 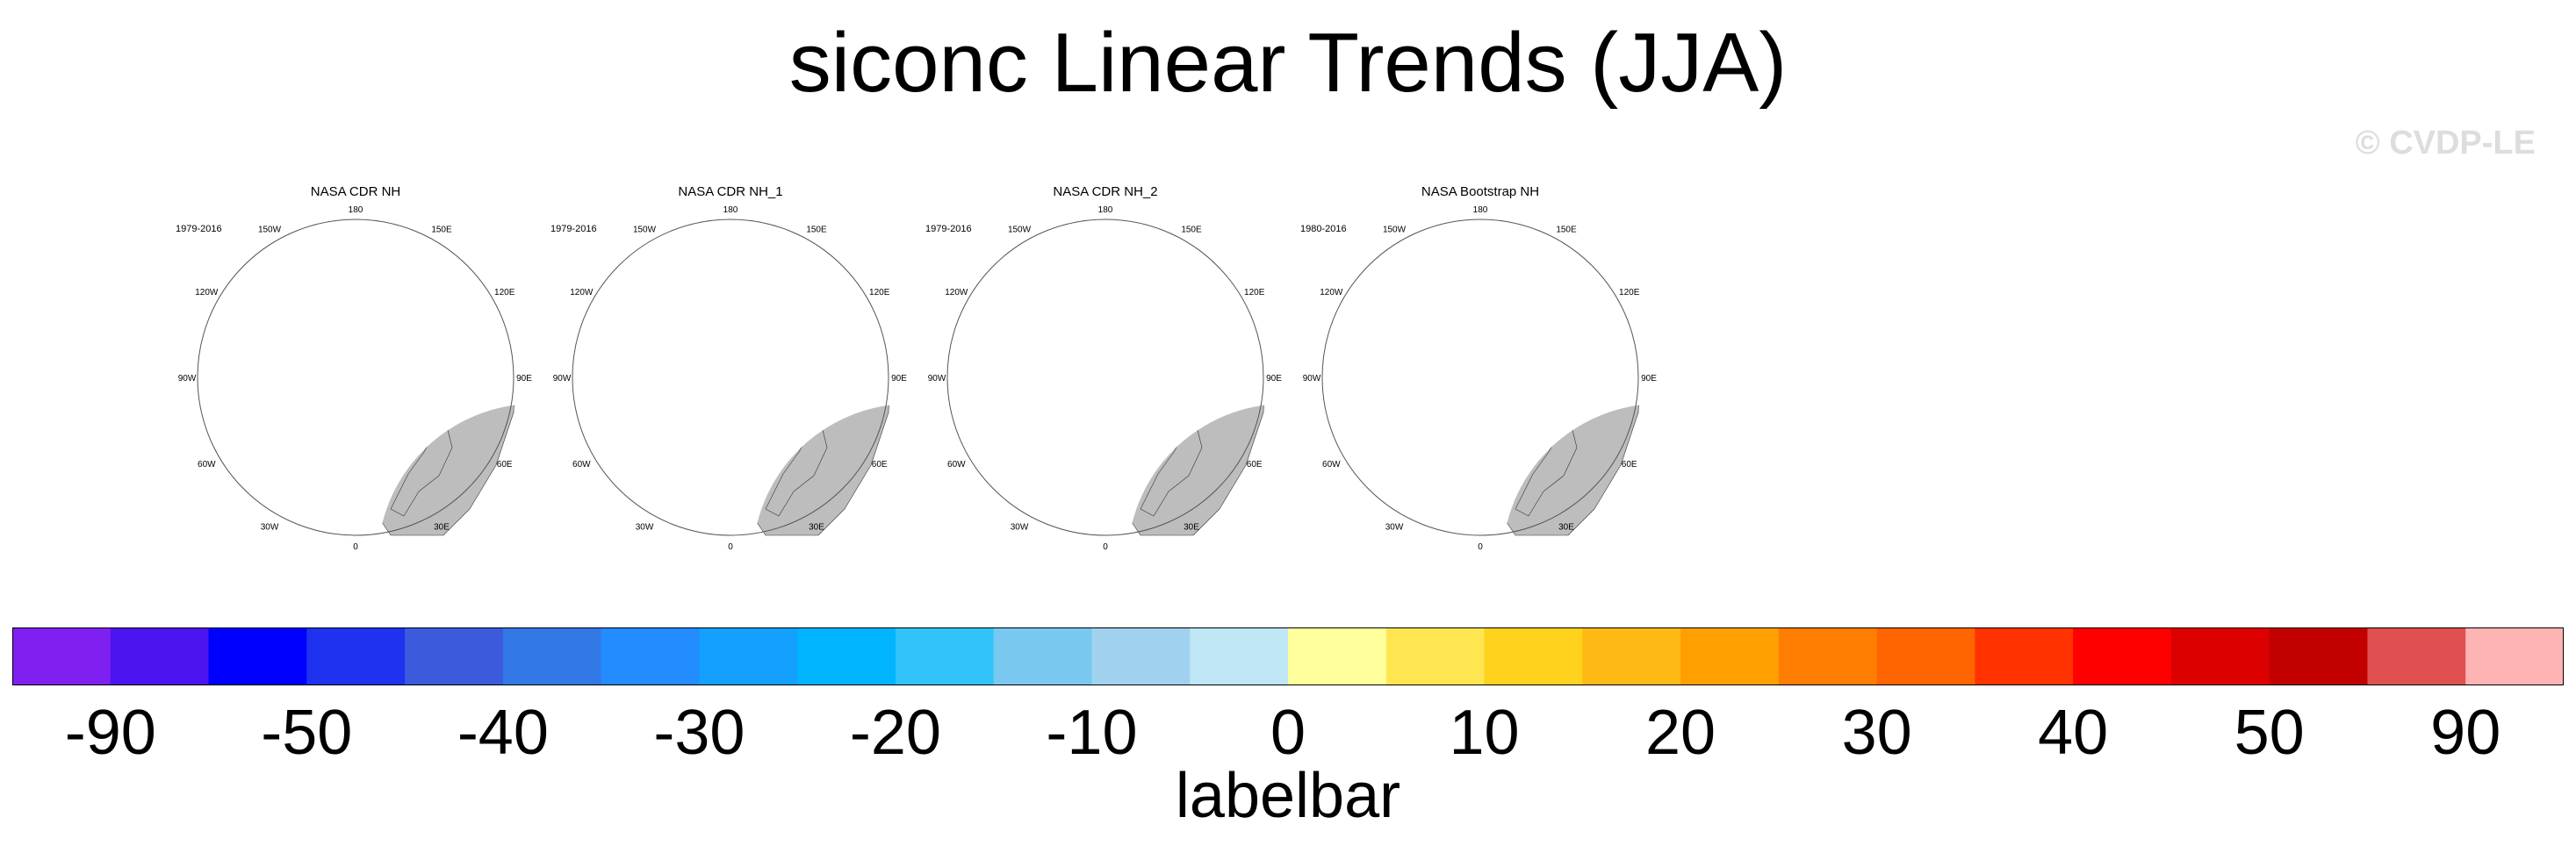 What do you see at coordinates (524, 378) in the screenshot?
I see `longitude-label: 90E` at bounding box center [524, 378].